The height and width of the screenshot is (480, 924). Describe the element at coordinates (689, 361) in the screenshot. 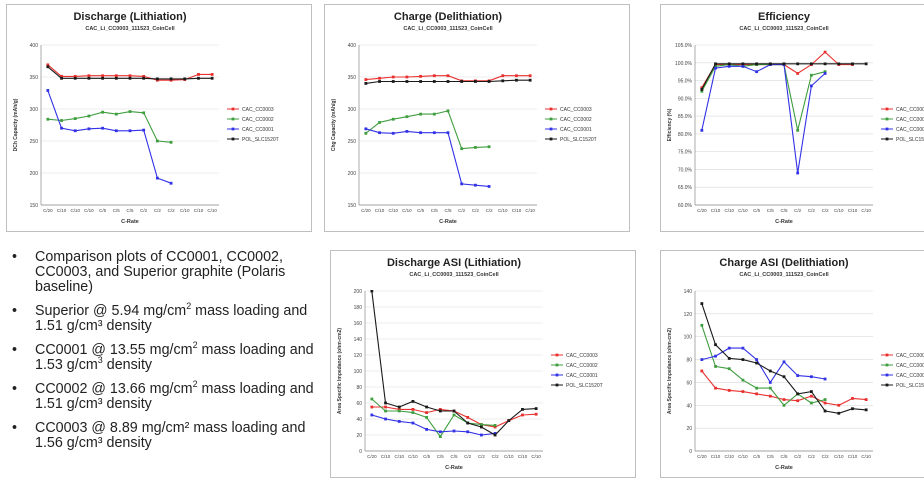

I see `y-tick-label: 80` at that location.